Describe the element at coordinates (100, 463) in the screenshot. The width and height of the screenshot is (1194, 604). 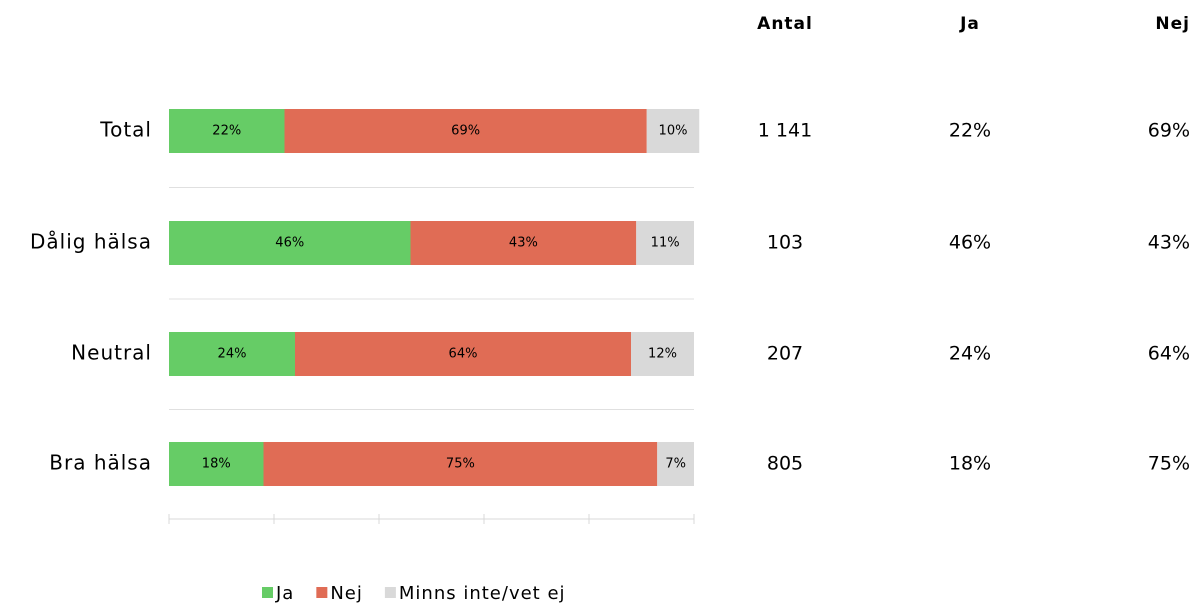
I see `category-label: Bra hälsa` at that location.